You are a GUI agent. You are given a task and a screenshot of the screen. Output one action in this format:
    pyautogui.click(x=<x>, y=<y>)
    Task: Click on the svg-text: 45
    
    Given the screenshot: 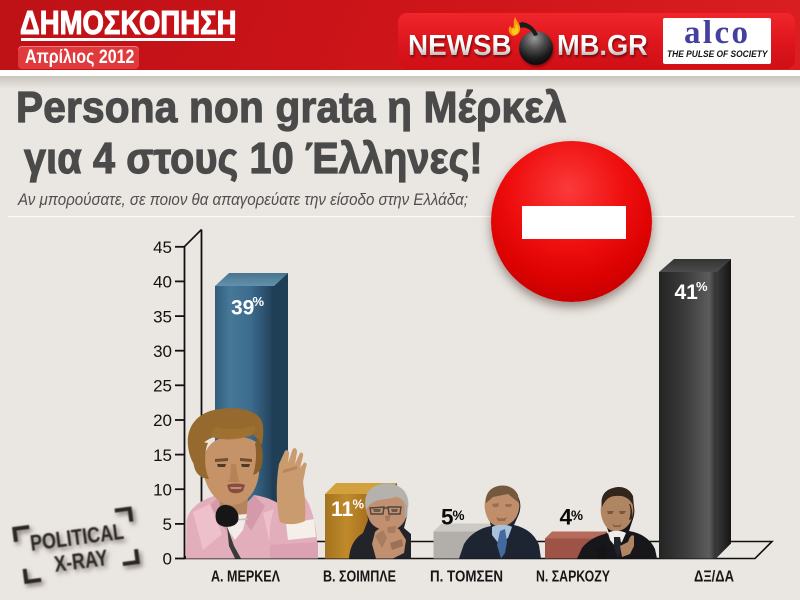 What is the action you would take?
    pyautogui.click(x=162, y=247)
    